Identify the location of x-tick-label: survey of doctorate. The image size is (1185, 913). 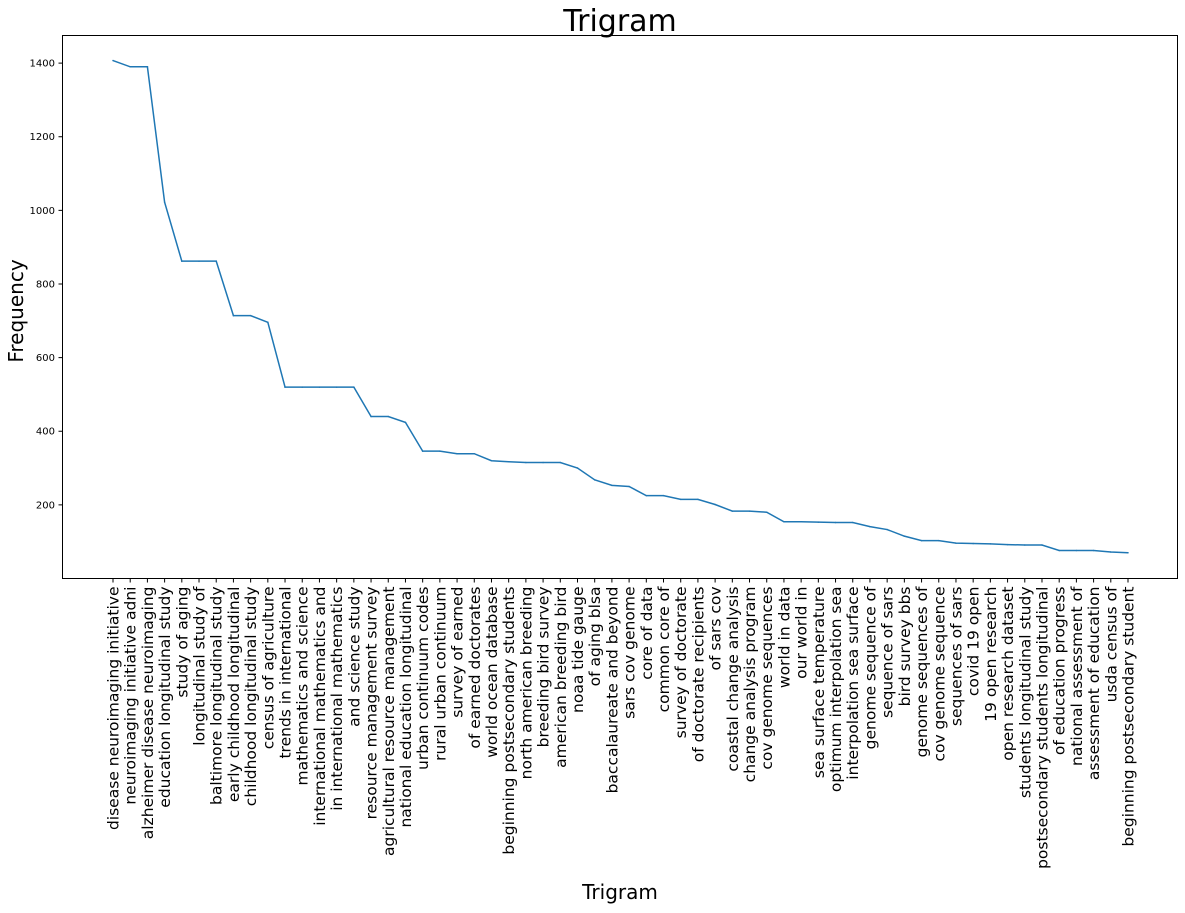
(681, 663).